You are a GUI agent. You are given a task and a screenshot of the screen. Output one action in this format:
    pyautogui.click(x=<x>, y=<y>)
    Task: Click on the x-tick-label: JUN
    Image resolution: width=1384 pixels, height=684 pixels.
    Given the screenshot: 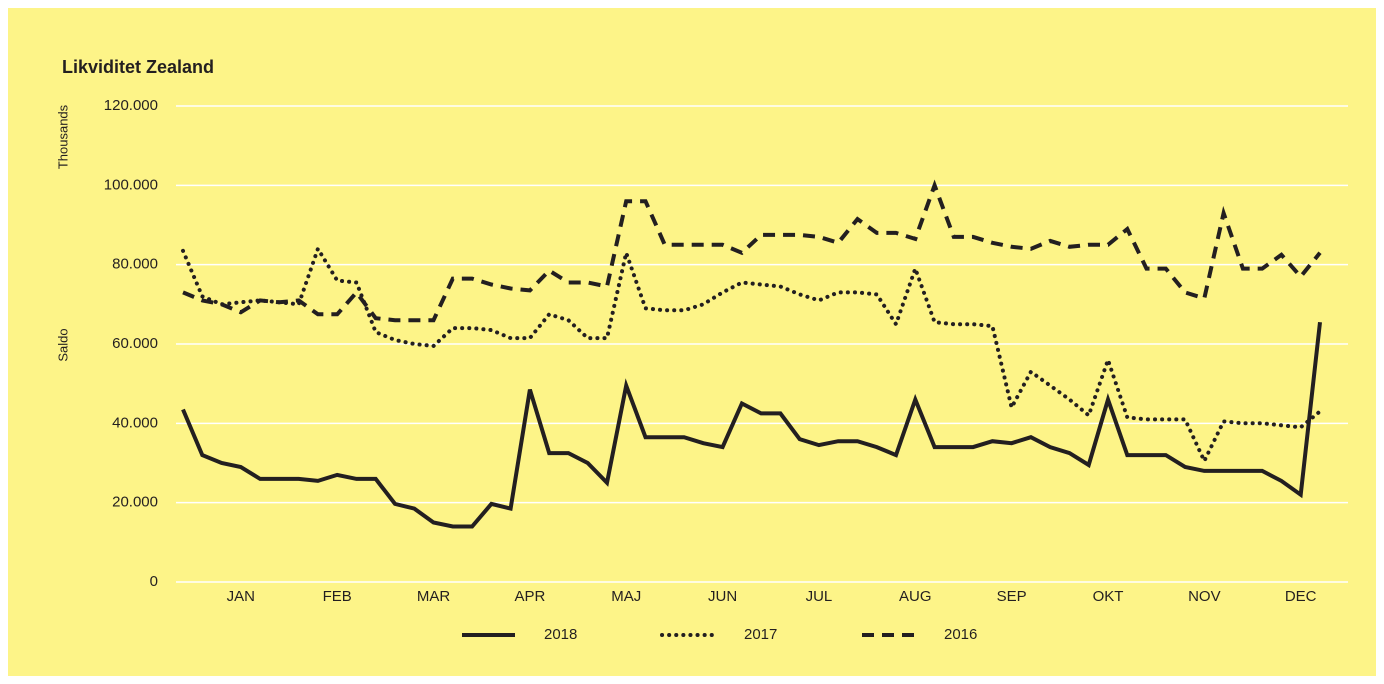 What is the action you would take?
    pyautogui.click(x=722, y=596)
    